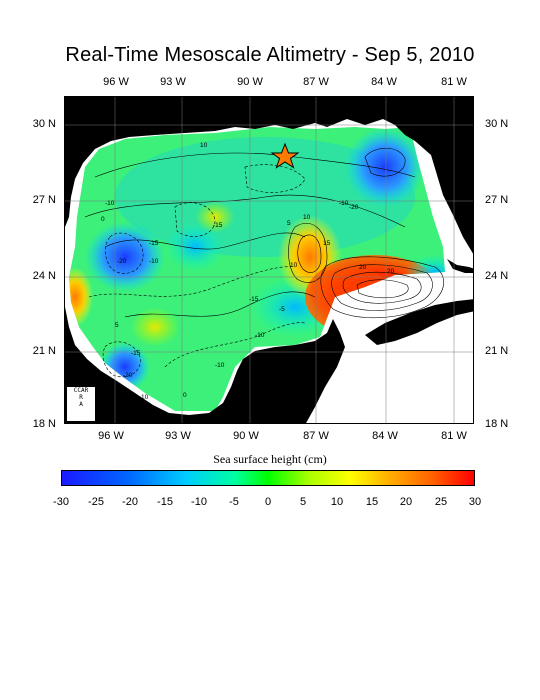 This screenshot has height=700, width=540. I want to click on logo-line: R, so click(81, 397).